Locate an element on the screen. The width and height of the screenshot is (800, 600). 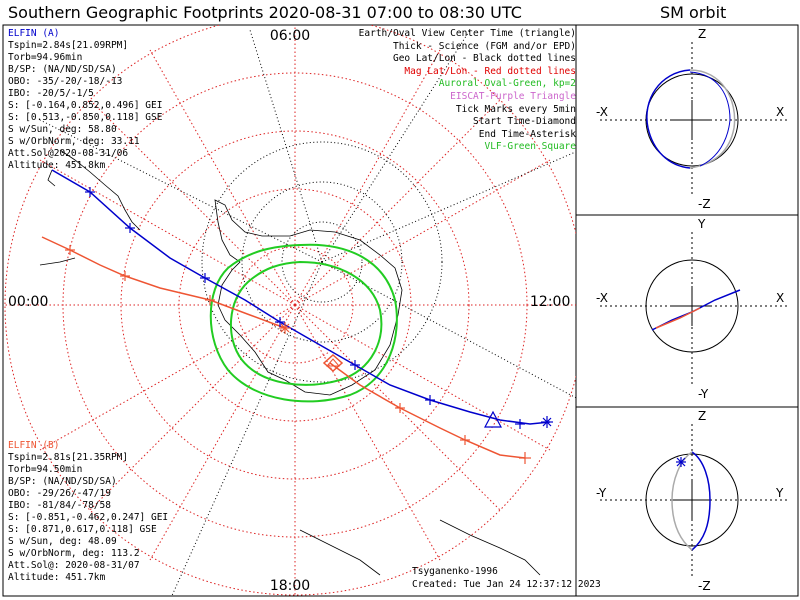
elfin-a-view-triangle is located at coordinates (493, 419).